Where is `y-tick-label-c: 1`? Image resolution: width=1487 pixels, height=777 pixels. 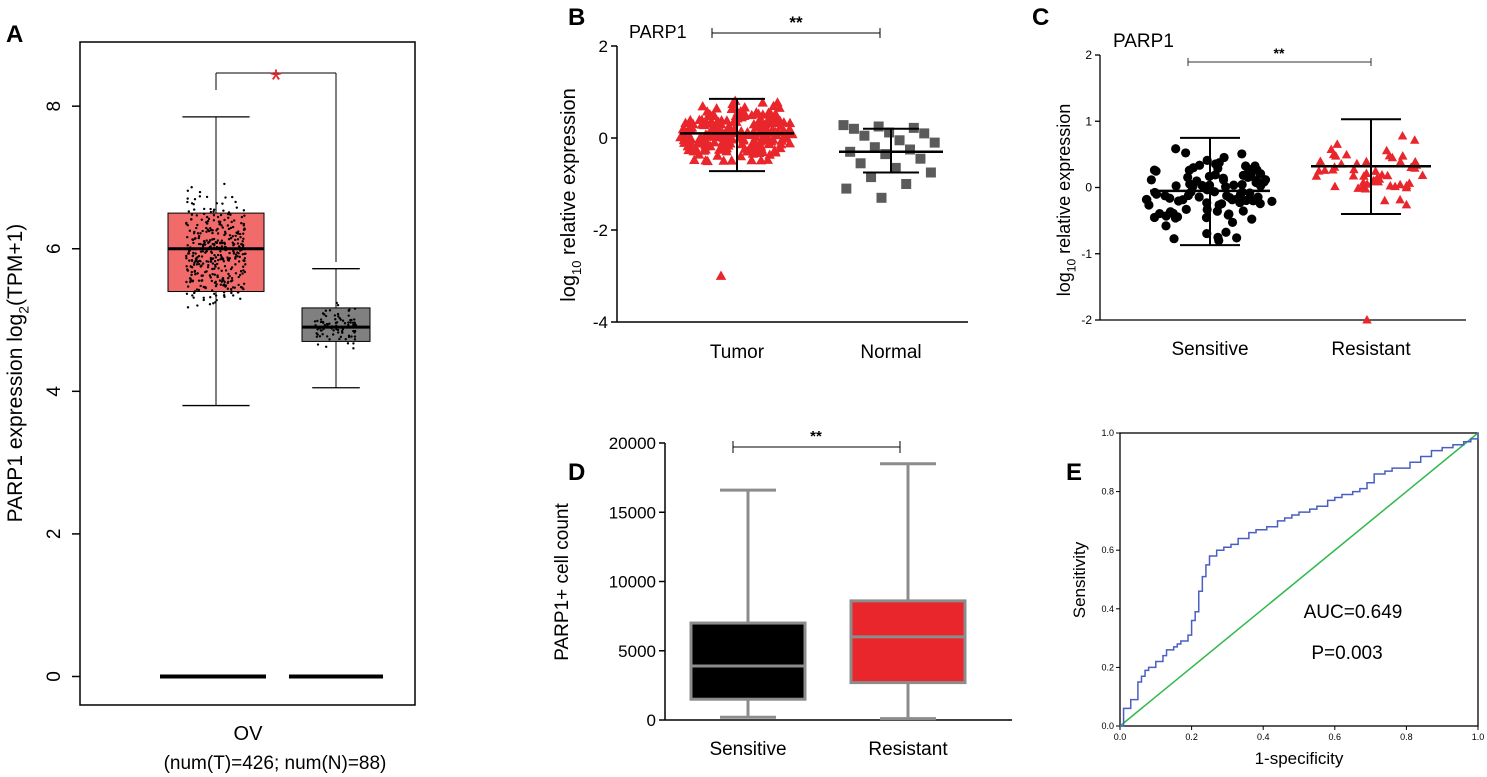
y-tick-label-c: 1 is located at coordinates (1088, 121).